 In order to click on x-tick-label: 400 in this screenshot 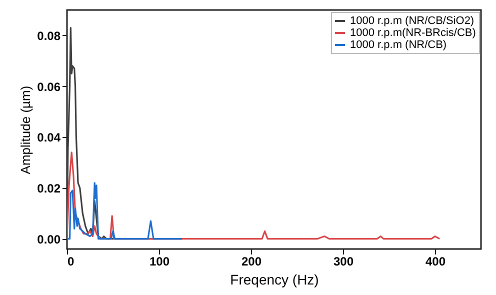, I will do `click(435, 261)`.